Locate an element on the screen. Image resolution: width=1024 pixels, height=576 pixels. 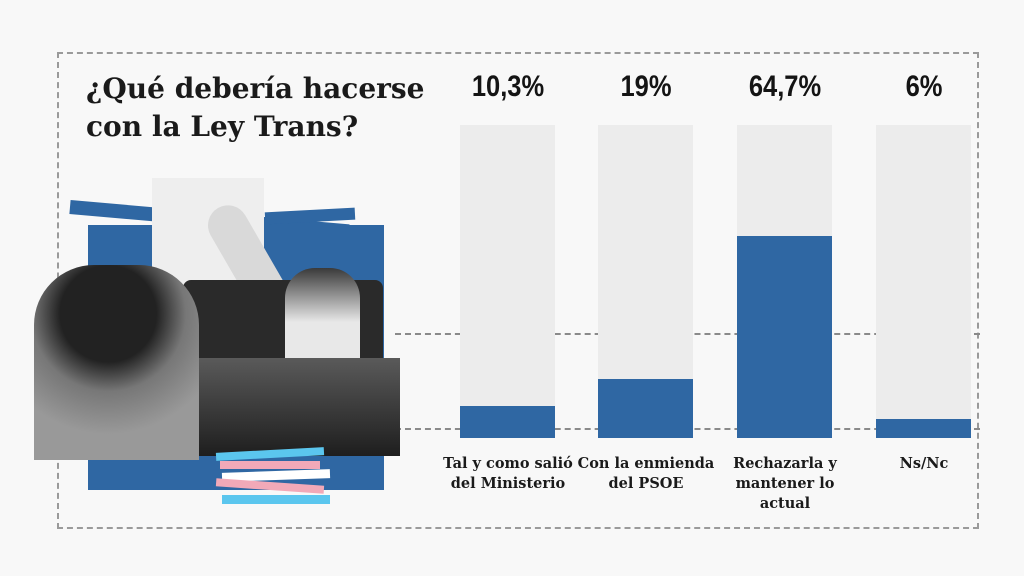
category-label: Rechazarla y mantener lo actual is located at coordinates (785, 483).